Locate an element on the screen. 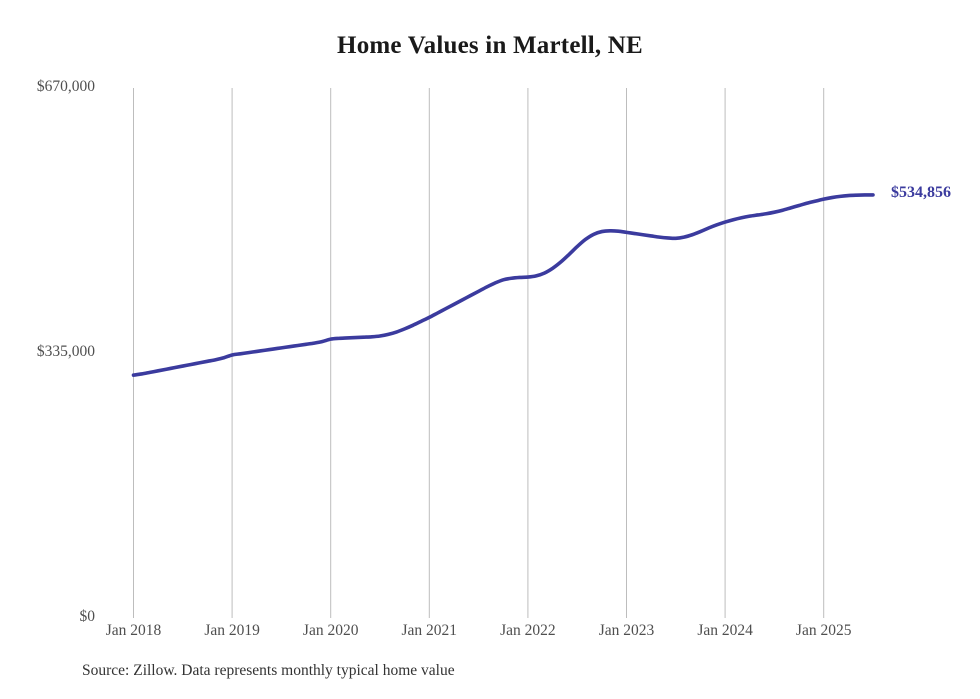 This screenshot has height=699, width=980. x-tick-label: Jan 2018 is located at coordinates (133, 630).